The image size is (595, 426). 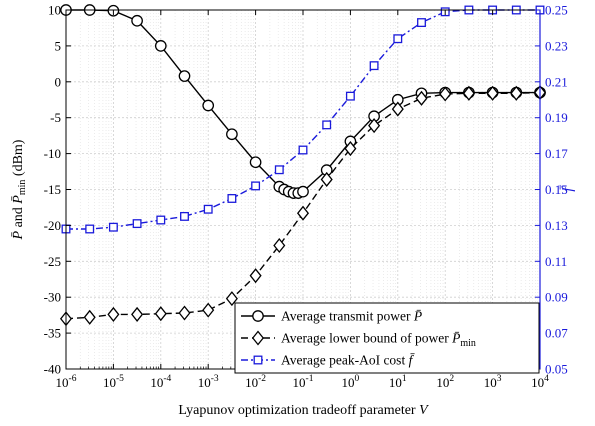 What do you see at coordinates (398, 382) in the screenshot?
I see `x-tick-label: 10¹` at bounding box center [398, 382].